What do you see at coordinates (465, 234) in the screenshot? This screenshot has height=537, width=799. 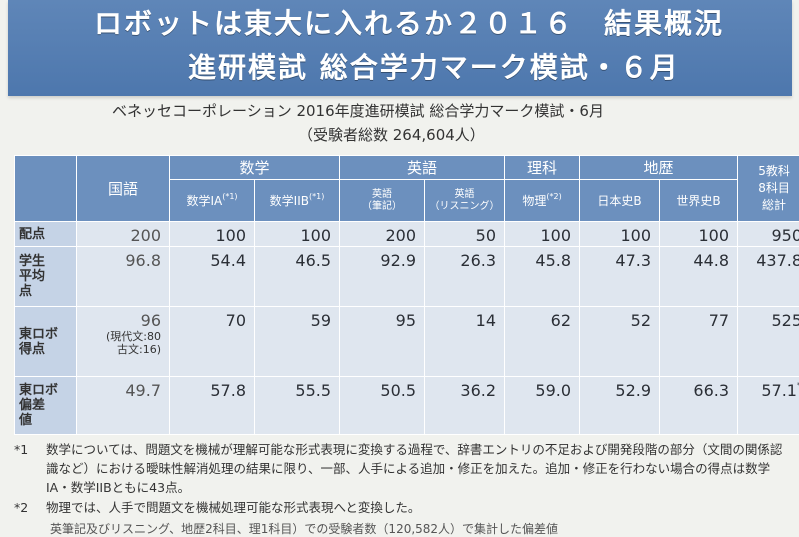 I see `cell-value: 50` at bounding box center [465, 234].